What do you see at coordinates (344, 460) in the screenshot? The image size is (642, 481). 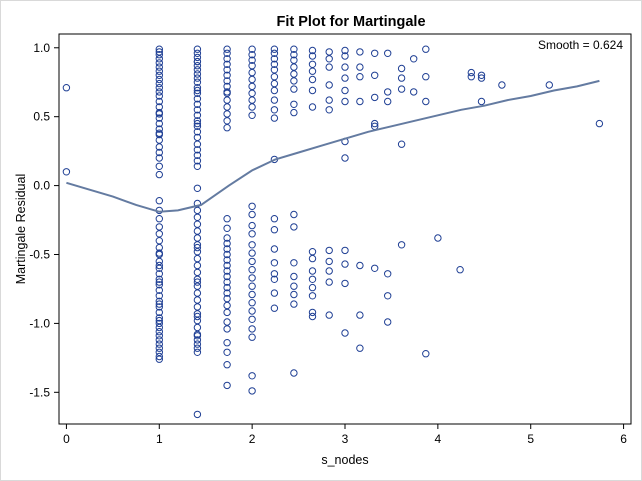 I see `x-axis-label: s_nodes` at bounding box center [344, 460].